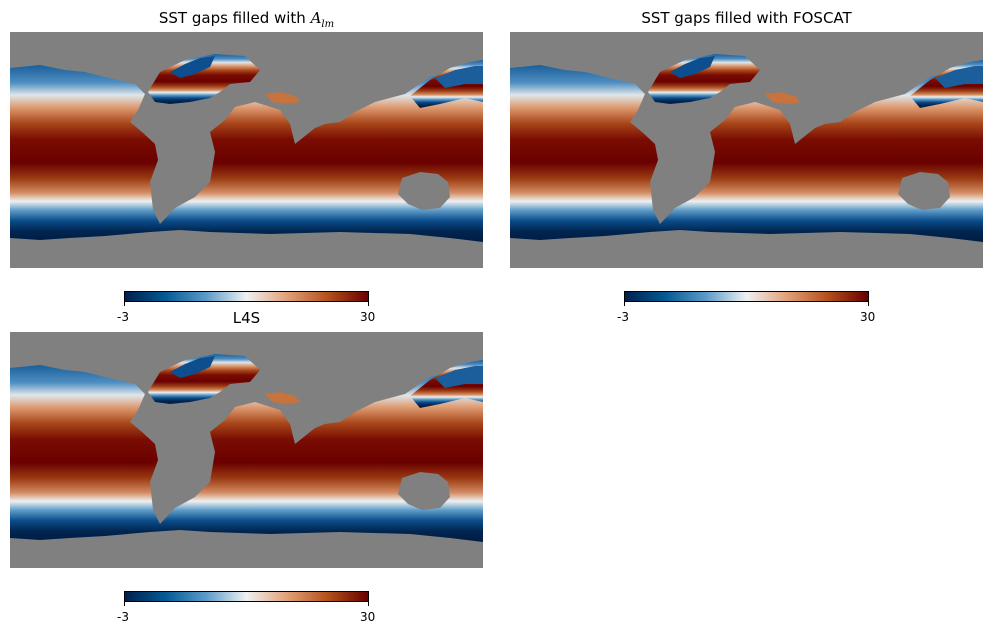 This screenshot has width=992, height=635. I want to click on panel-title-alm: SST gaps filled with Alm, so click(246, 19).